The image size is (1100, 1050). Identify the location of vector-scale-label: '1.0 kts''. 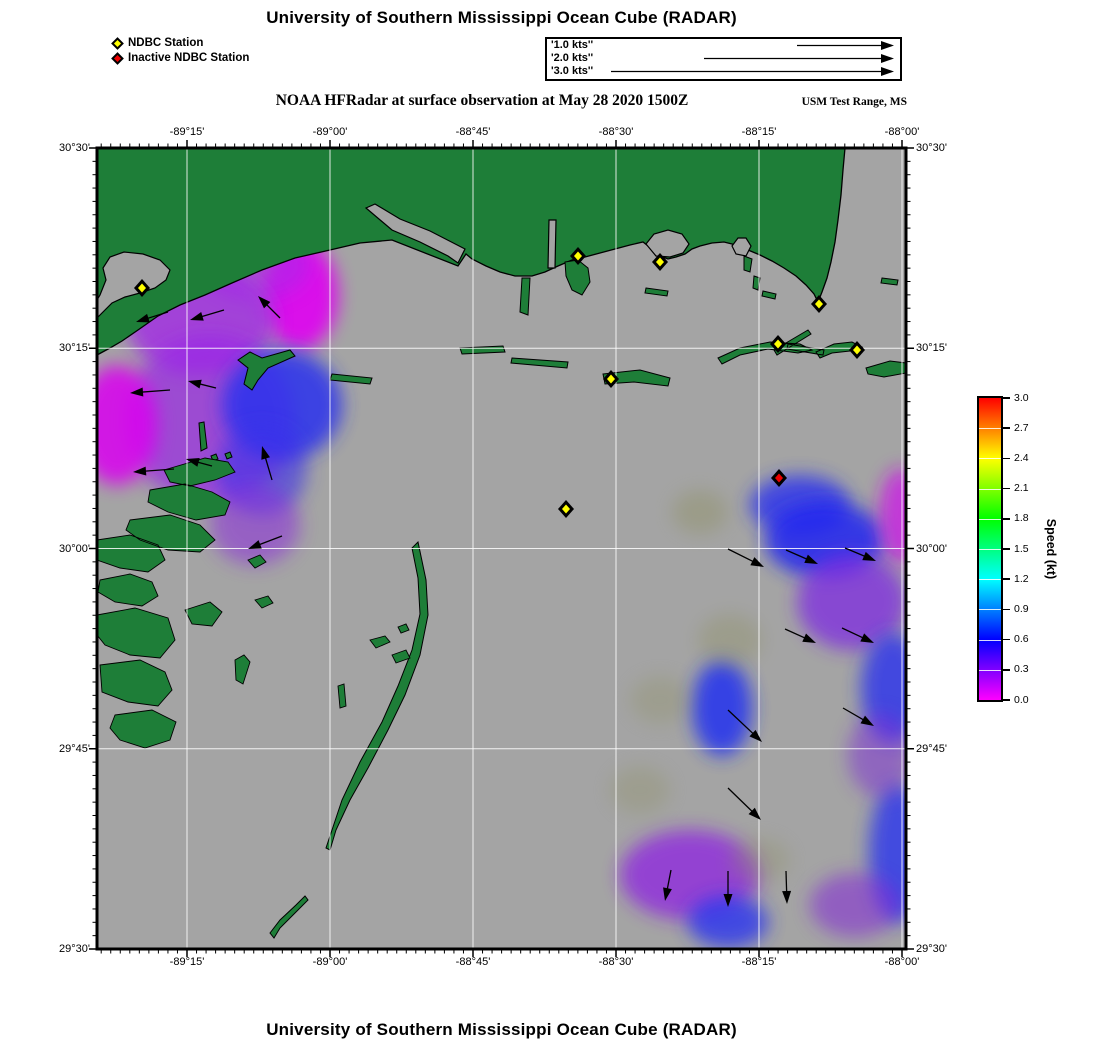
(572, 45).